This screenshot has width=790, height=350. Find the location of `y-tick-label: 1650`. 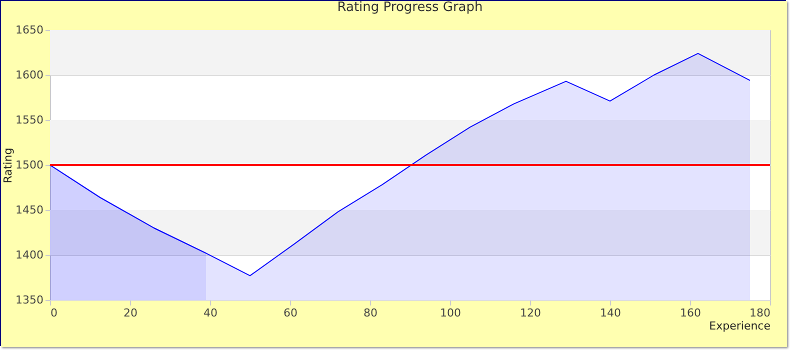

y-tick-label: 1650 is located at coordinates (30, 30).